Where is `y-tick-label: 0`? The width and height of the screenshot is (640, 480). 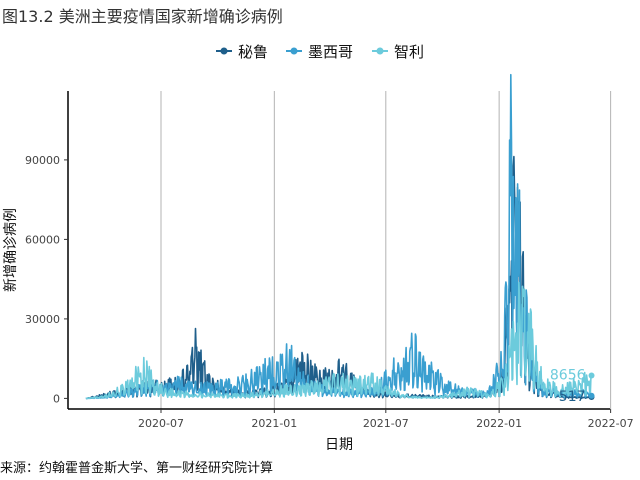 y-tick-label: 0 is located at coordinates (56, 398).